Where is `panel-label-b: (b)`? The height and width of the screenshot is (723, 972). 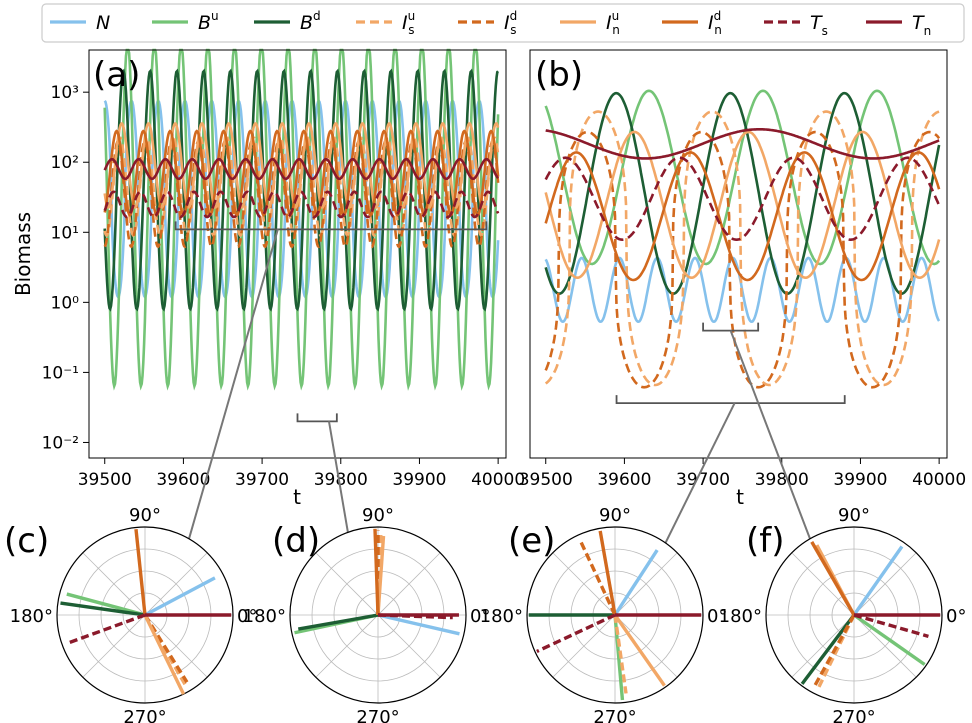
panel-label-b: (b) is located at coordinates (559, 75).